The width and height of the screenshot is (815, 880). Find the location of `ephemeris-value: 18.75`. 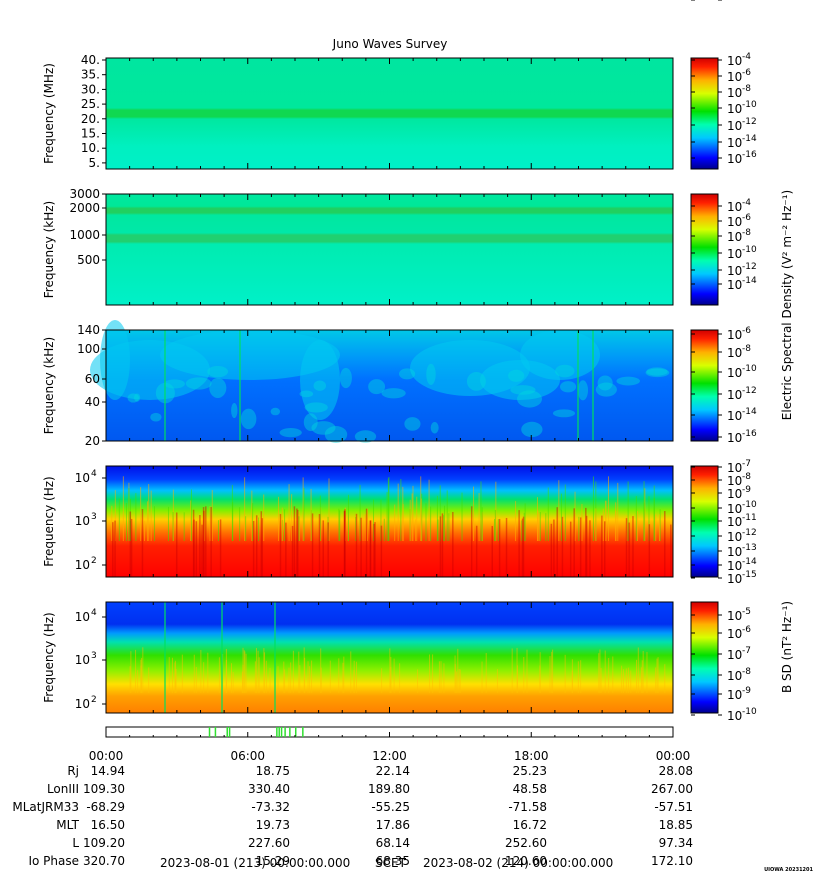

ephemeris-value: 18.75 is located at coordinates (272, 771).